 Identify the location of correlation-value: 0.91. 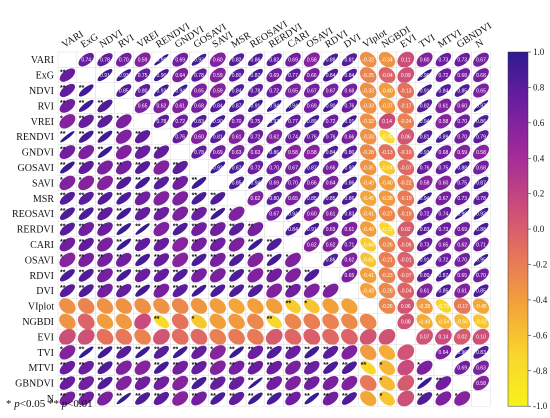
(425, 261).